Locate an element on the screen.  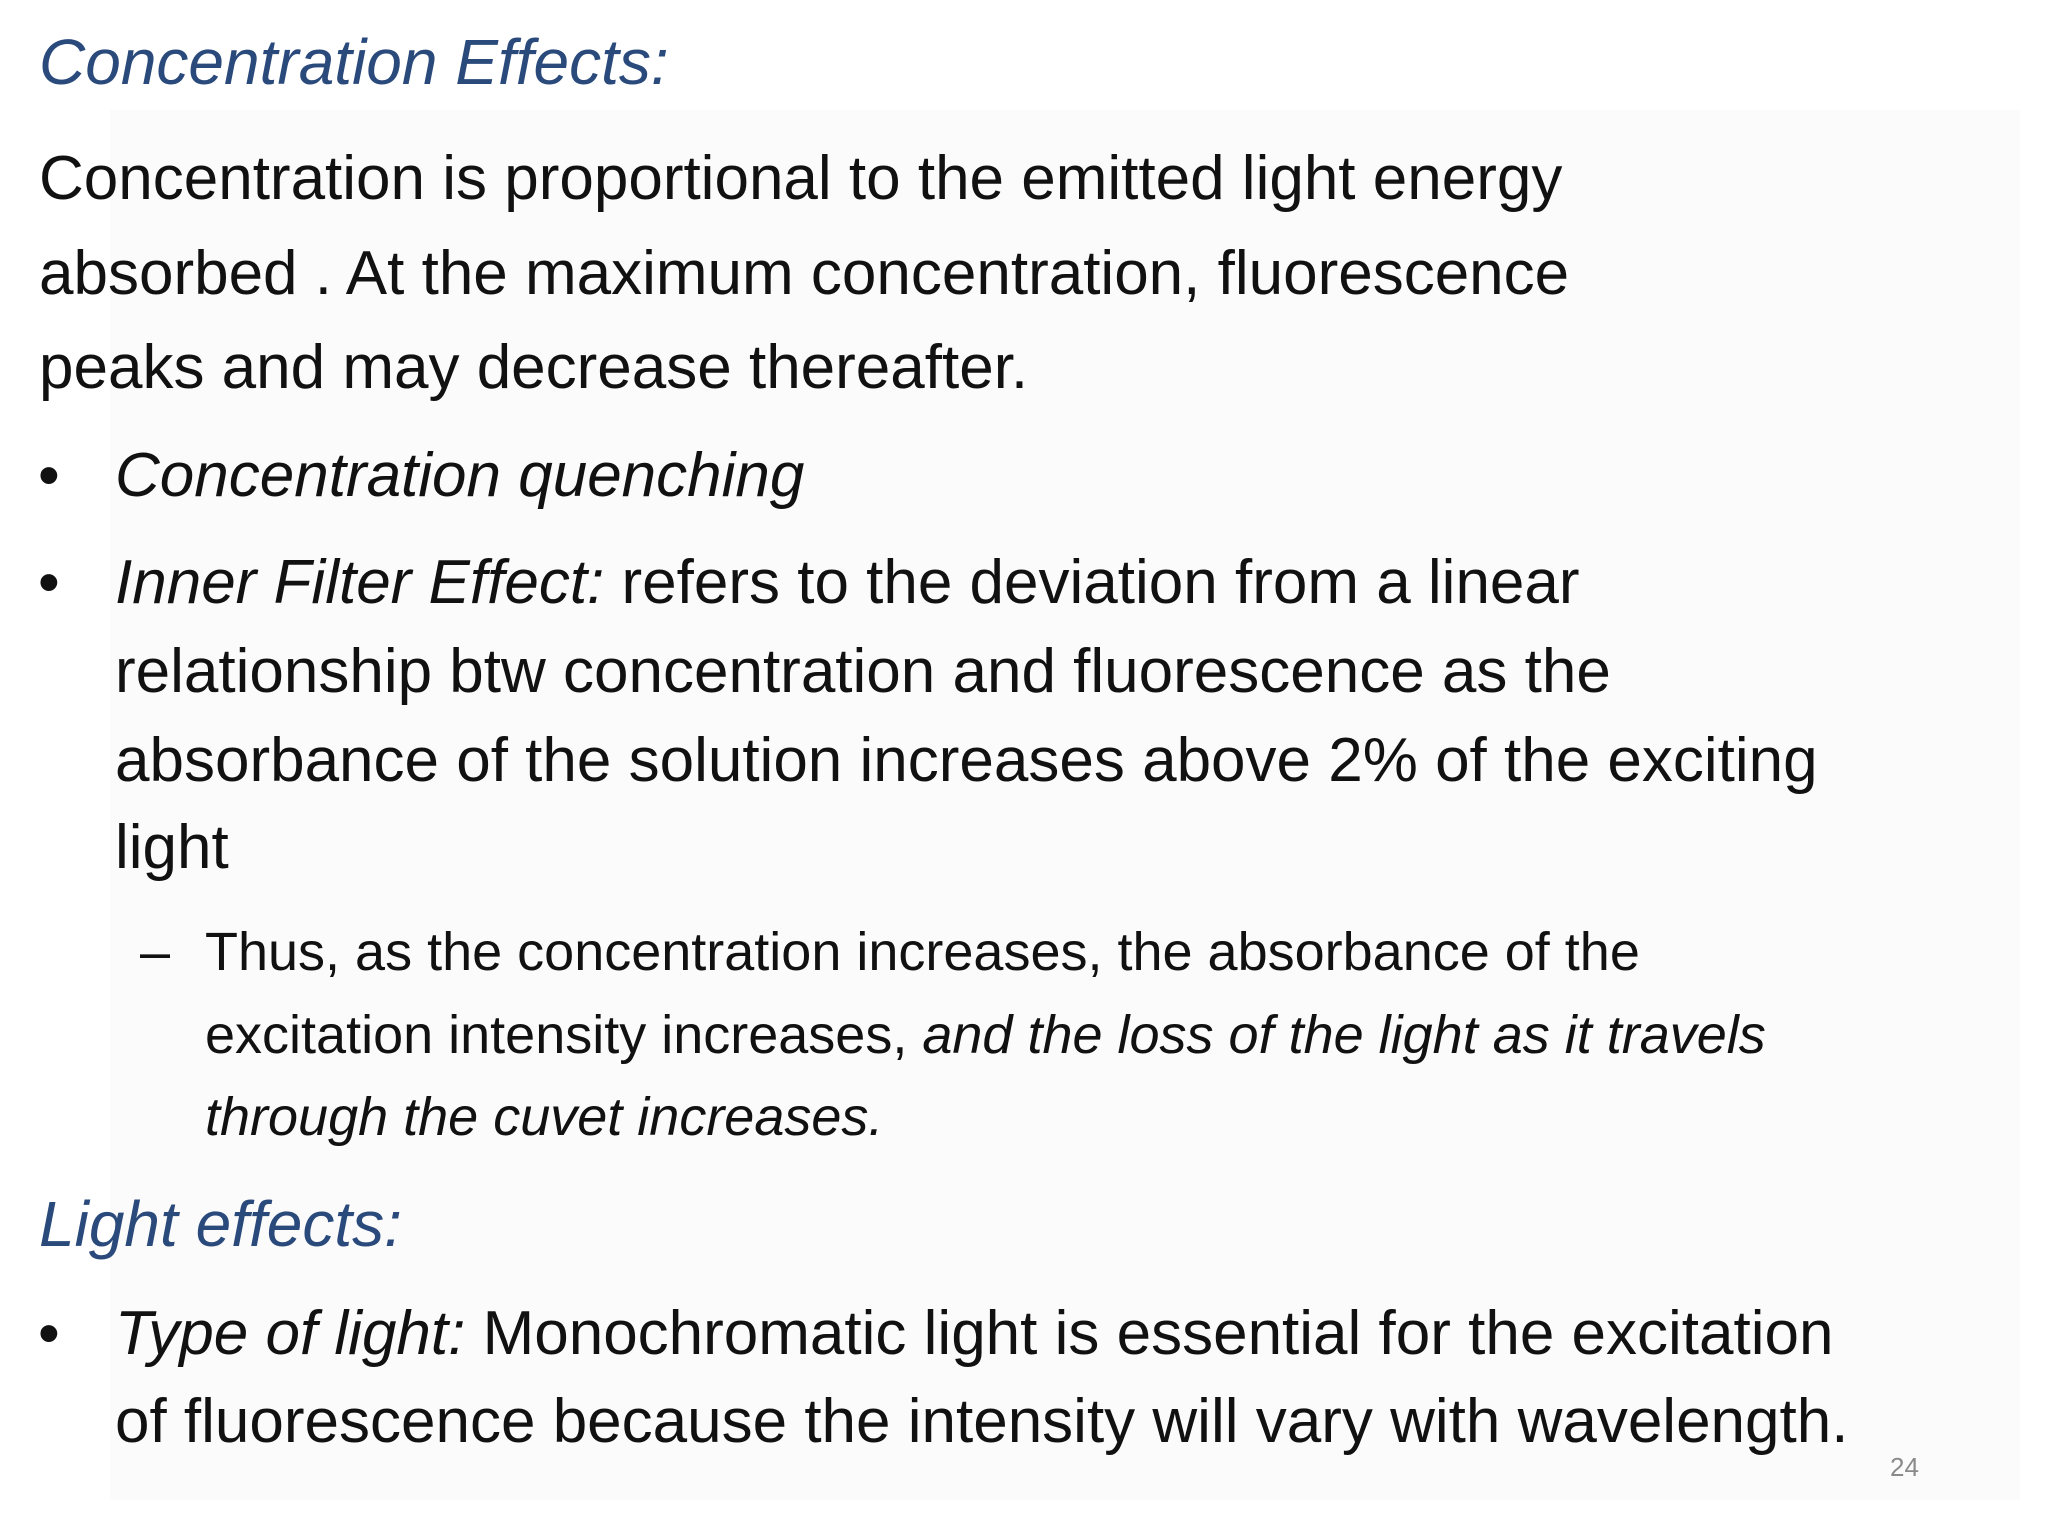
text-segment: refers to the deviation from a linear is located at coordinates (1092, 582).